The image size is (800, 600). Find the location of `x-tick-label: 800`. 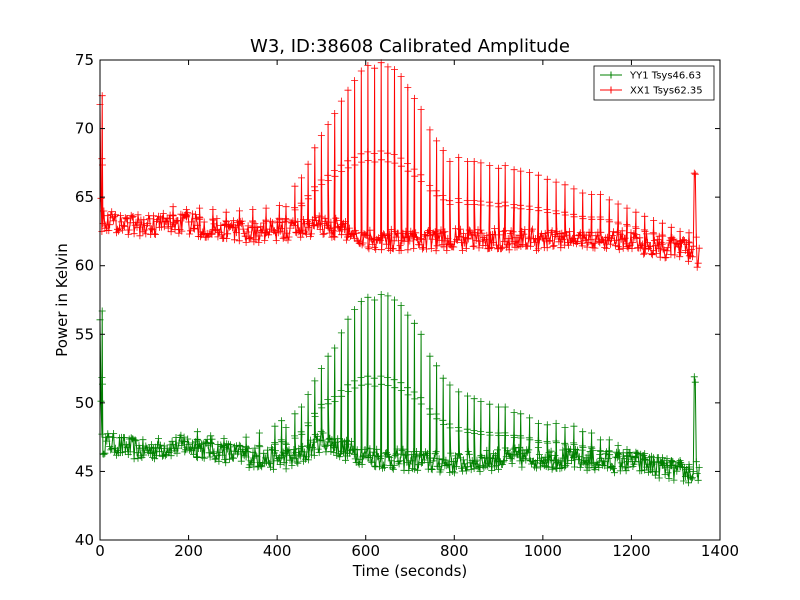

x-tick-label: 800 is located at coordinates (454, 551).